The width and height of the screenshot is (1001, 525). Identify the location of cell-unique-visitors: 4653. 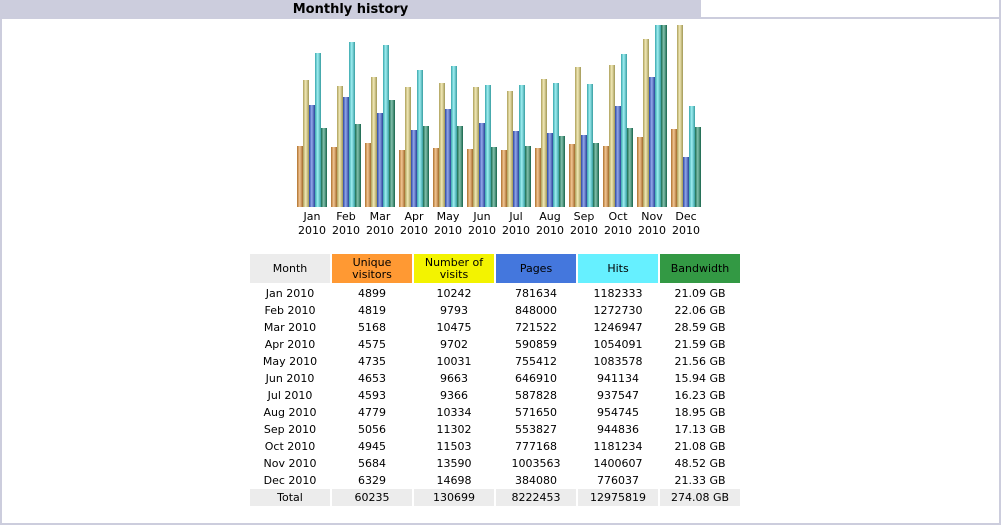
(372, 378).